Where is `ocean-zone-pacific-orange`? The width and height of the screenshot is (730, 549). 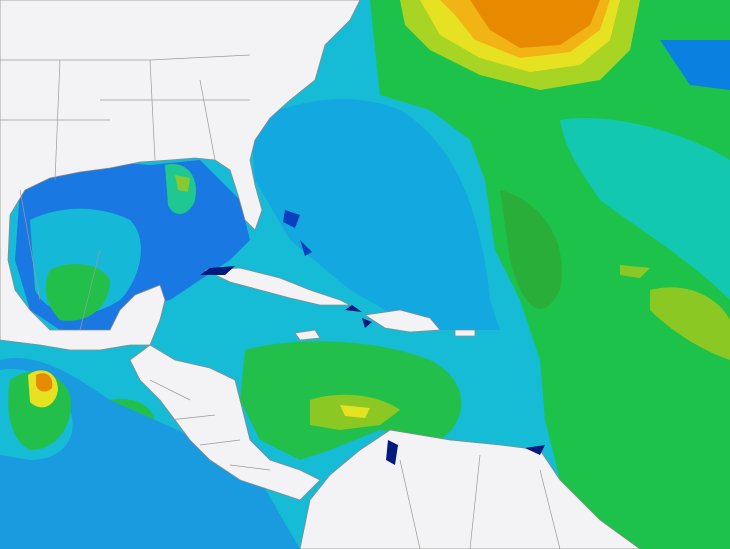
ocean-zone-pacific-orange is located at coordinates (44, 382).